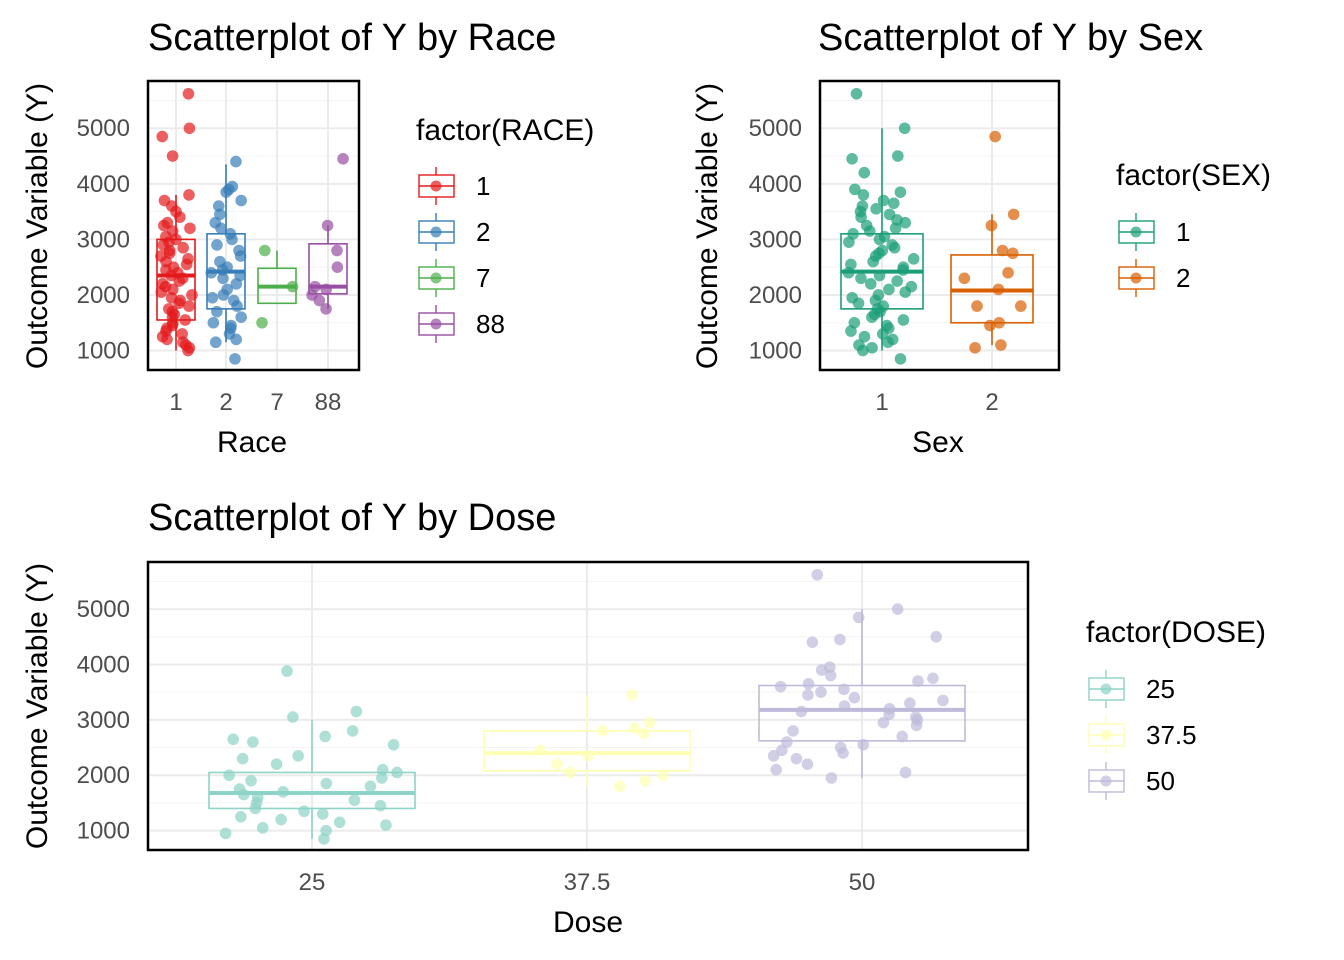  What do you see at coordinates (37, 226) in the screenshot?
I see `race-y-axis-title: Outcome Variable (Y)` at bounding box center [37, 226].